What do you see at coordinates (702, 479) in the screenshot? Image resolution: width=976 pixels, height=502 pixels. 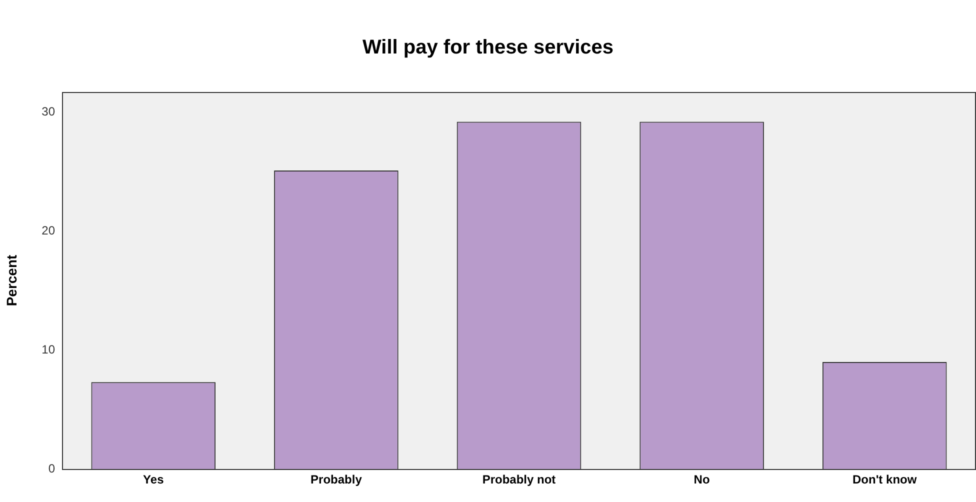 I see `x-tick-label: No` at bounding box center [702, 479].